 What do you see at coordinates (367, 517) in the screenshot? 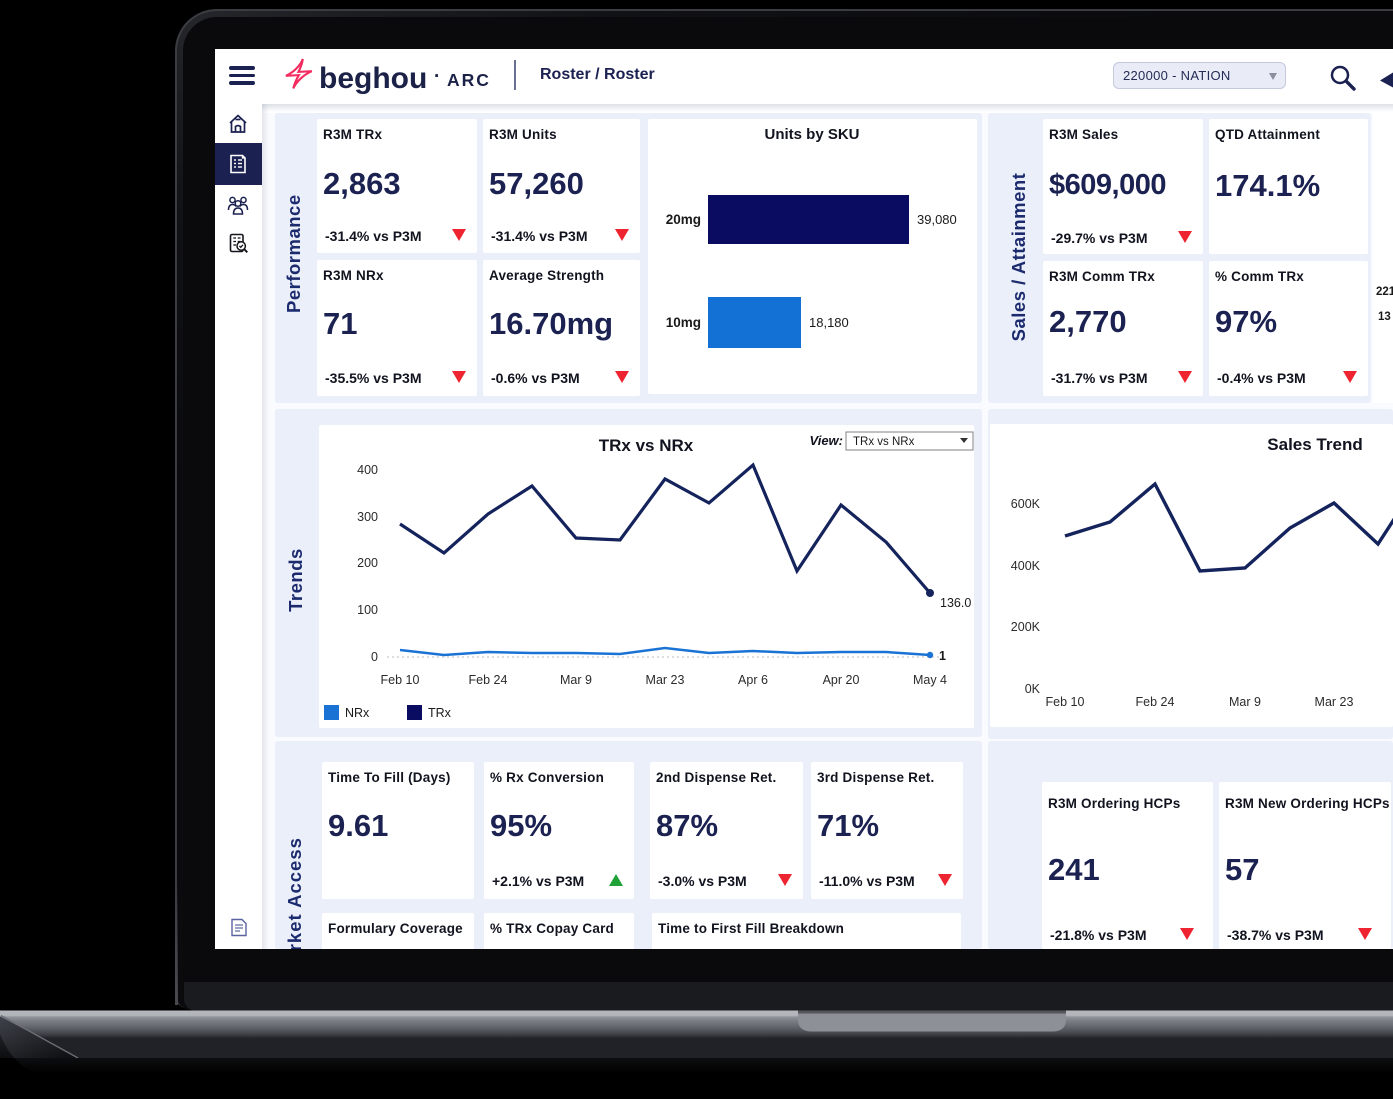
I see `svg-text: 300` at bounding box center [367, 517].